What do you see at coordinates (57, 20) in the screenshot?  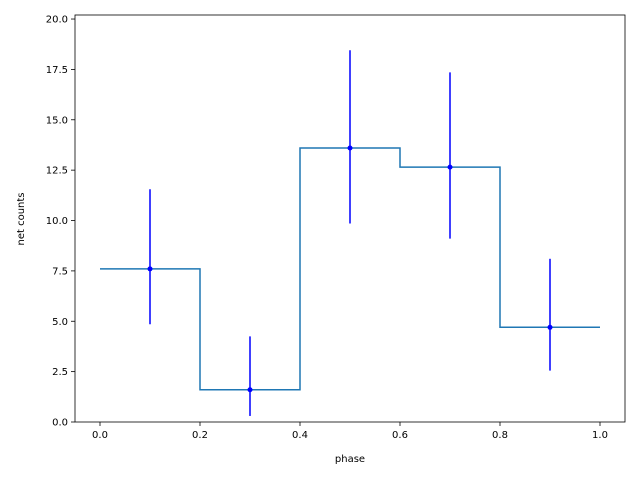 I see `y-tick-label: 20.0` at bounding box center [57, 20].